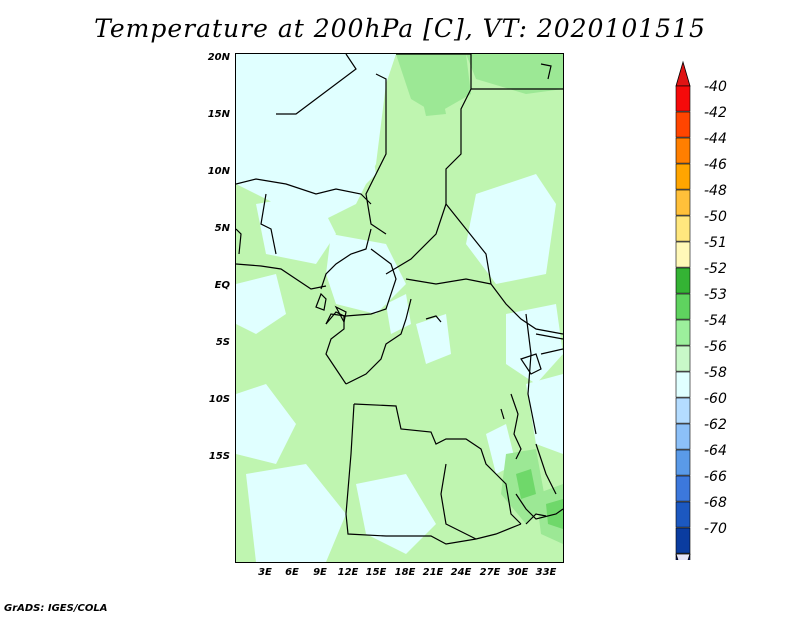 This screenshot has height=618, width=800. I want to click on colorbar-top-arrow, so click(683, 73).